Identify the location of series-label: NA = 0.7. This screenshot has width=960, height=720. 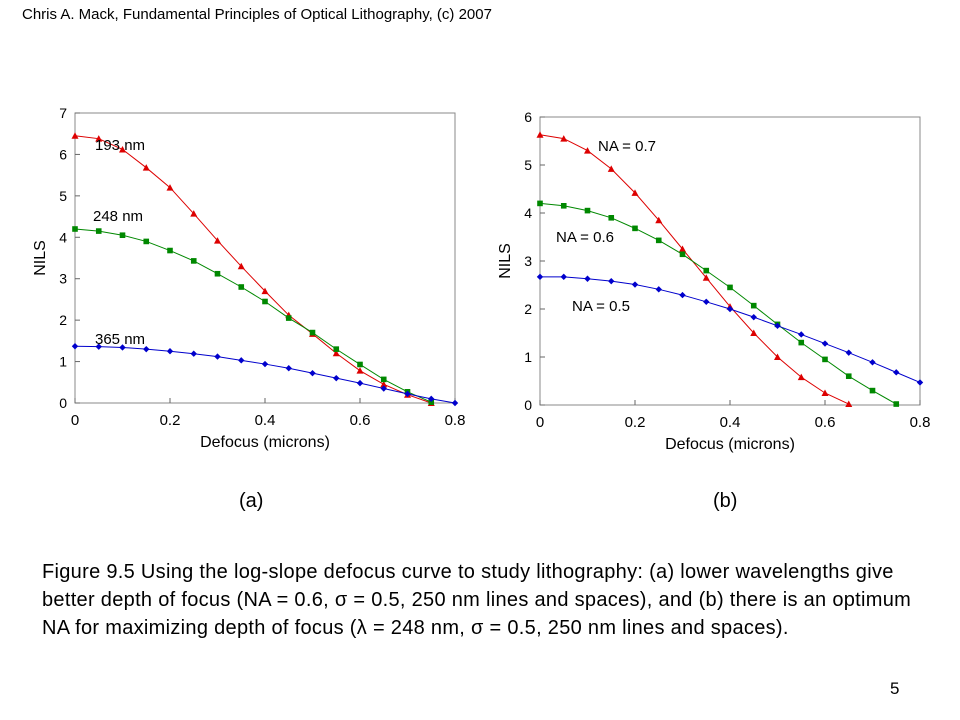
(627, 146).